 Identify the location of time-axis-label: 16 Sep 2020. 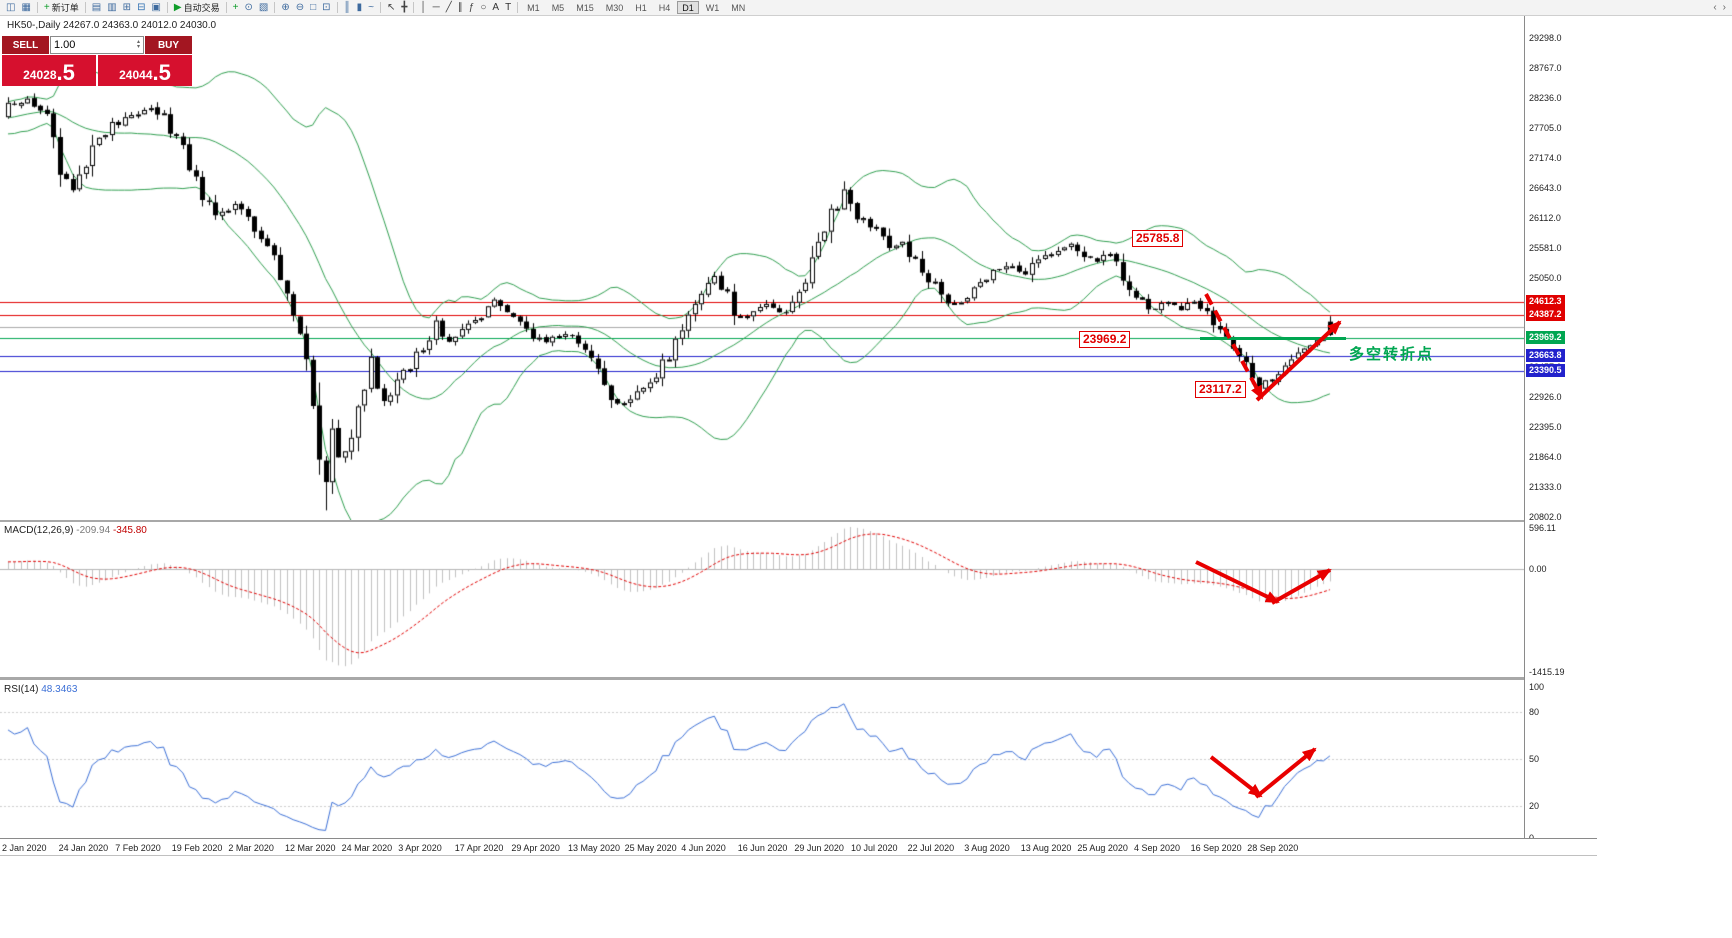
(1216, 848).